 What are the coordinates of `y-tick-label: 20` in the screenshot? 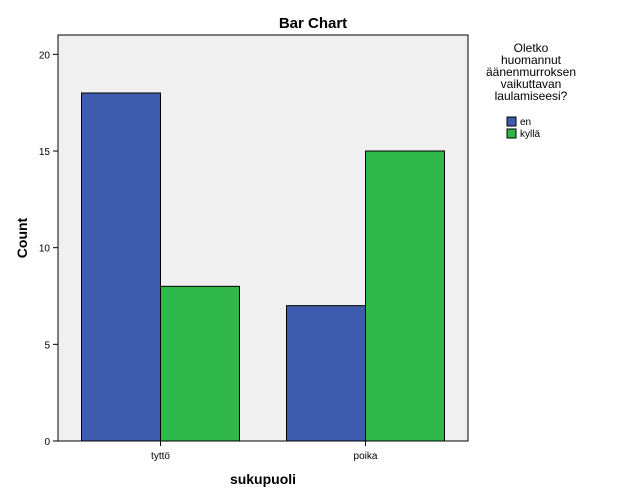 It's located at (45, 55).